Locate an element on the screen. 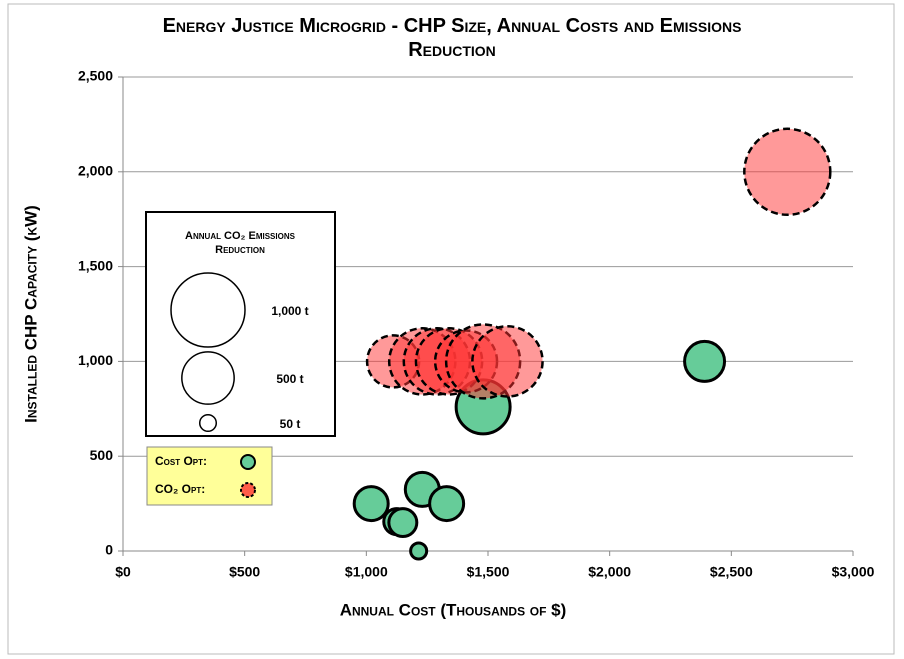  size-legend-label: 1,000 t is located at coordinates (289, 311).